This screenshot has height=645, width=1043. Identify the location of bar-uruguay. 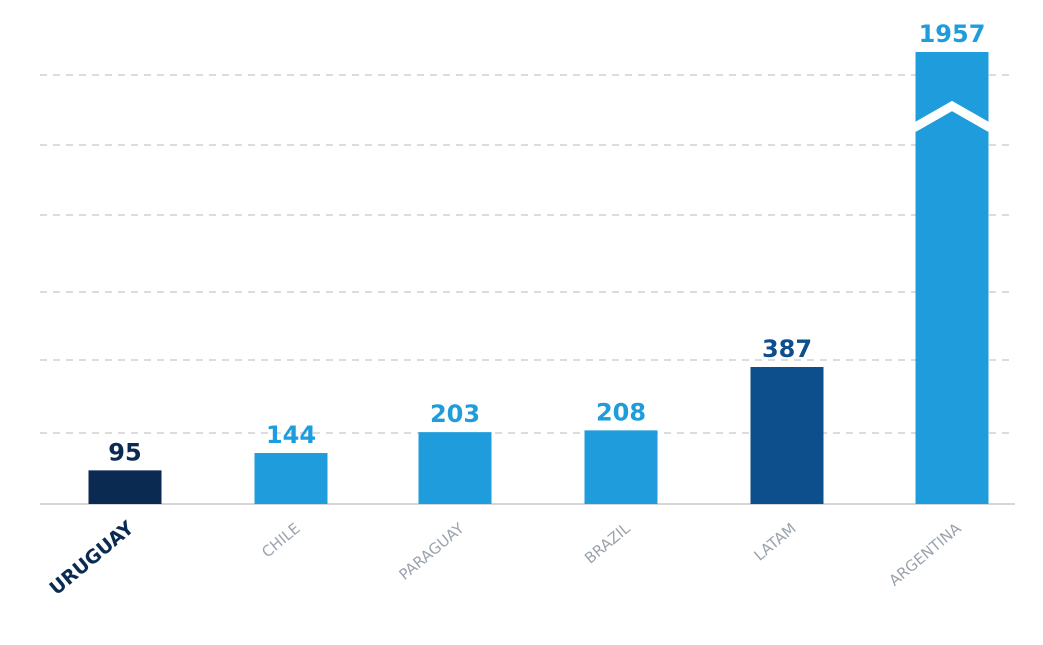
(125, 487).